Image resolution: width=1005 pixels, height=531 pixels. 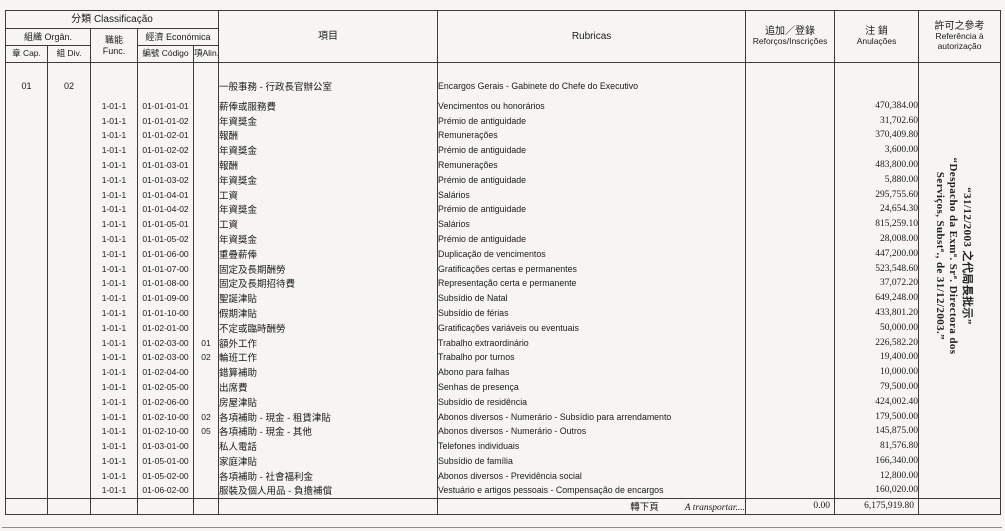 What do you see at coordinates (591, 446) in the screenshot?
I see `cell-rubrica: Telefones individuais` at bounding box center [591, 446].